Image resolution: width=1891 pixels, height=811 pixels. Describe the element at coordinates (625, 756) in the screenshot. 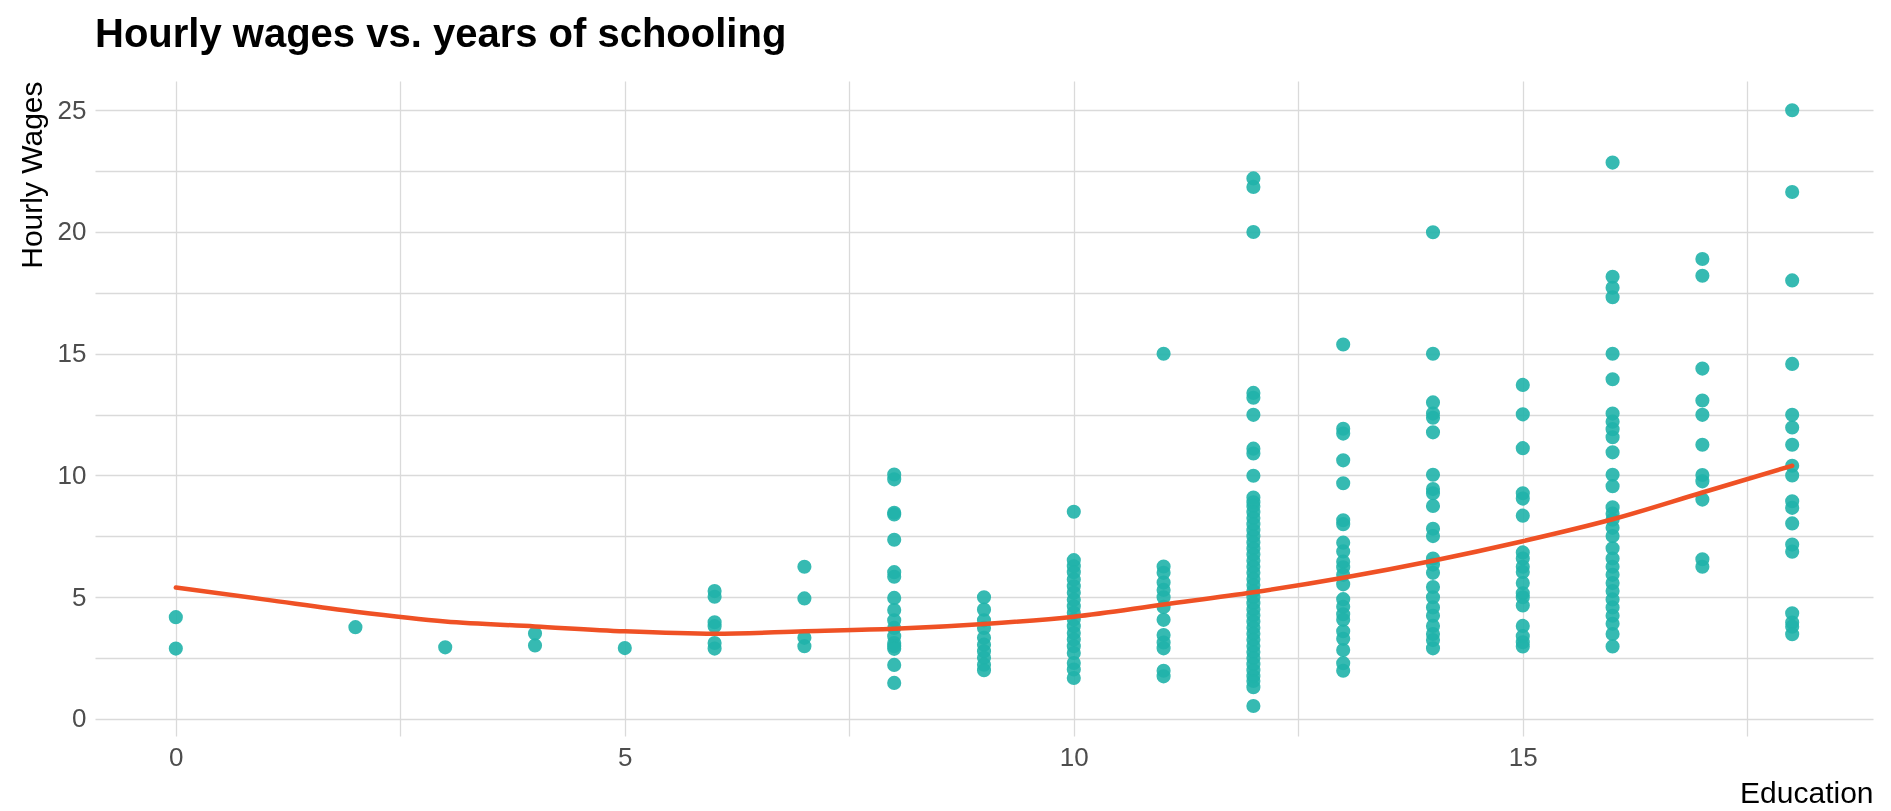

I see `x-tick-label: 5` at that location.